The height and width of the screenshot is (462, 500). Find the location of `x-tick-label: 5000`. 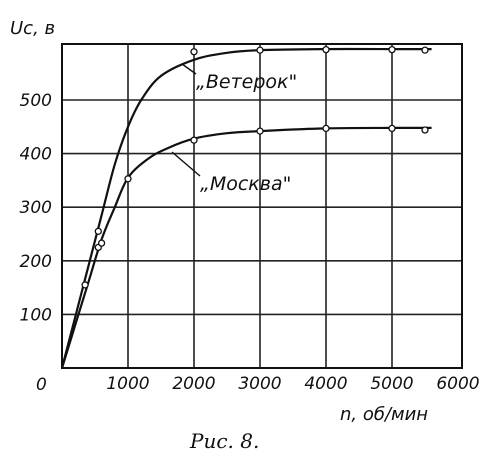

x-tick-label: 5000 is located at coordinates (391, 384).